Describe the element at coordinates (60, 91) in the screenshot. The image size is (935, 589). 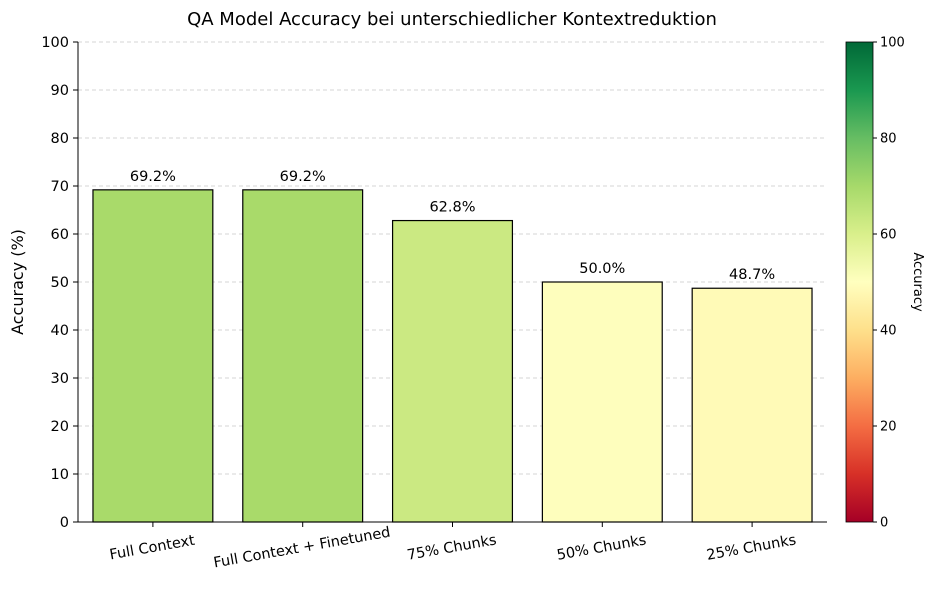
I see `y-tick-label: 90` at that location.